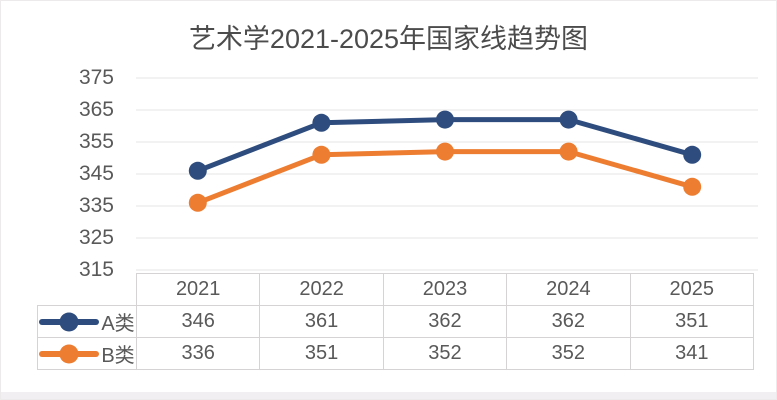  Describe the element at coordinates (96, 173) in the screenshot. I see `y-tick-label: 345` at that location.